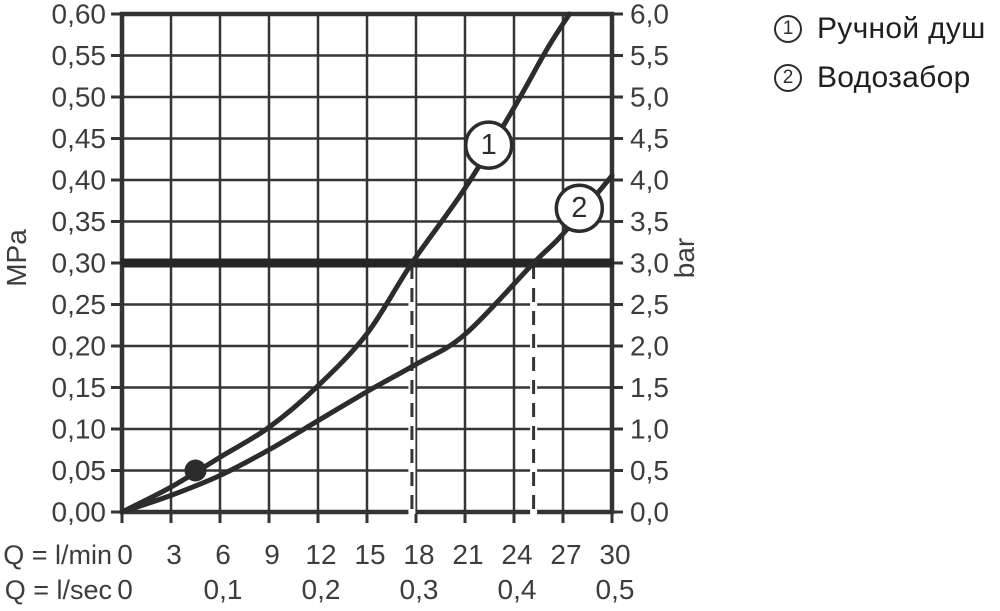  Describe the element at coordinates (894, 77) in the screenshot. I see `legend-label-2: Водозабор` at that location.